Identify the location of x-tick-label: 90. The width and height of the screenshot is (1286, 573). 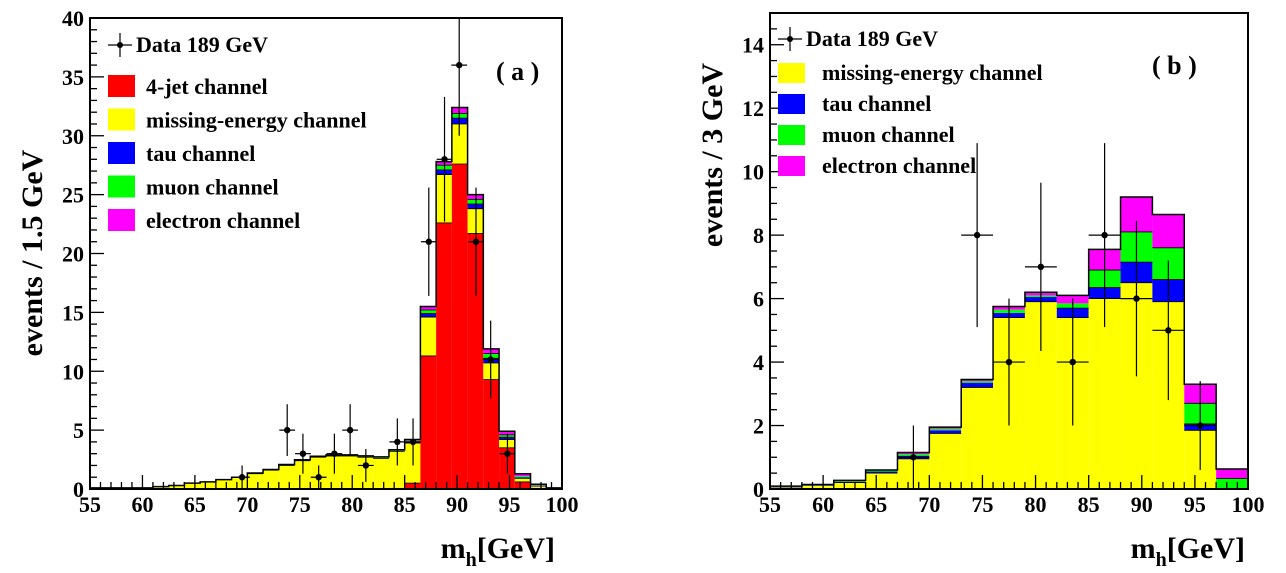
(457, 504).